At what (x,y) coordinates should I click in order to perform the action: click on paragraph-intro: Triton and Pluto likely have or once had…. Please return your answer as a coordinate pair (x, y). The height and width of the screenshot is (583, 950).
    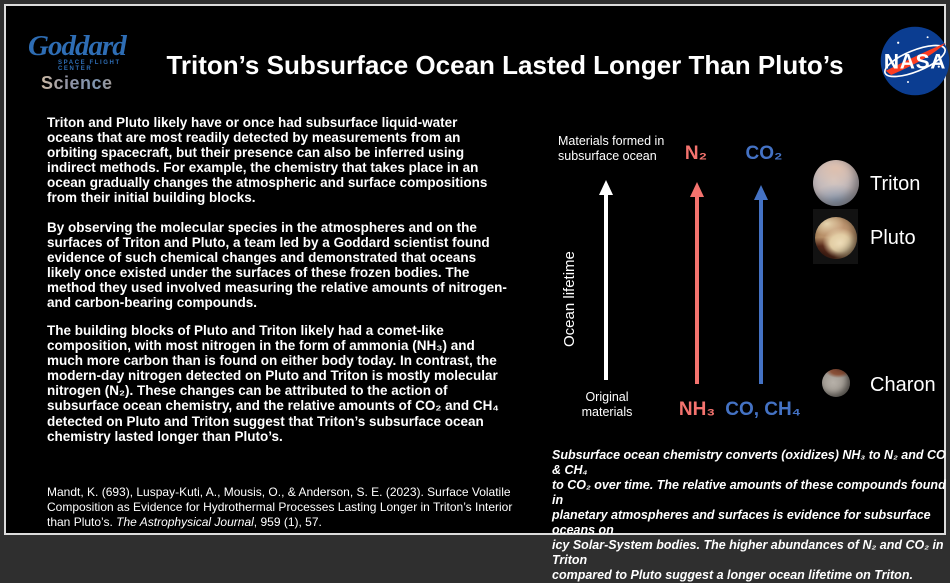
    Looking at the image, I should click on (267, 160).